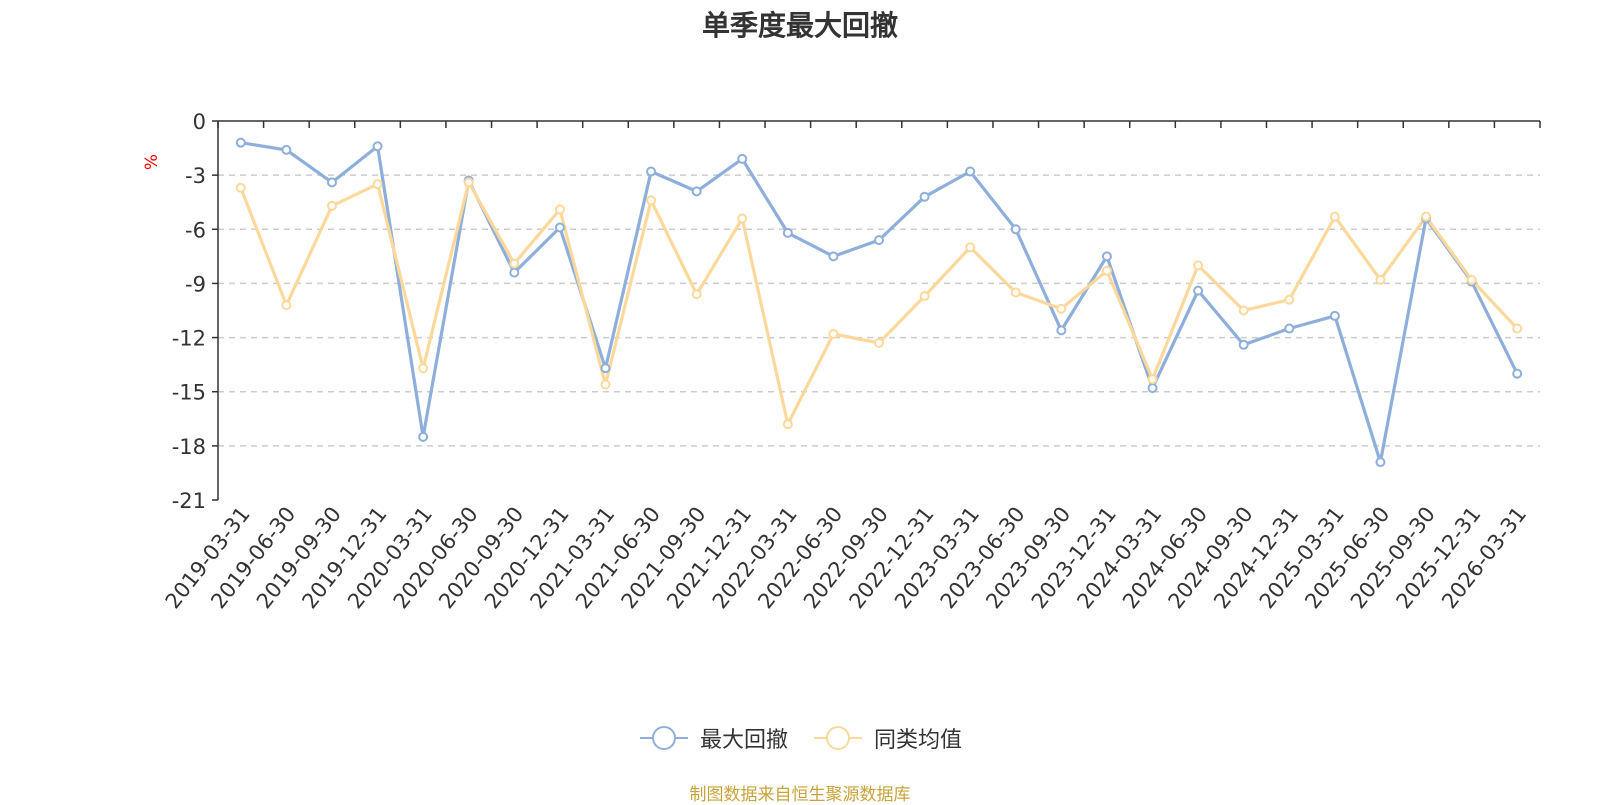 This screenshot has width=1600, height=805. What do you see at coordinates (800, 740) in the screenshot?
I see `legend: 最大回撤 同类均值` at bounding box center [800, 740].